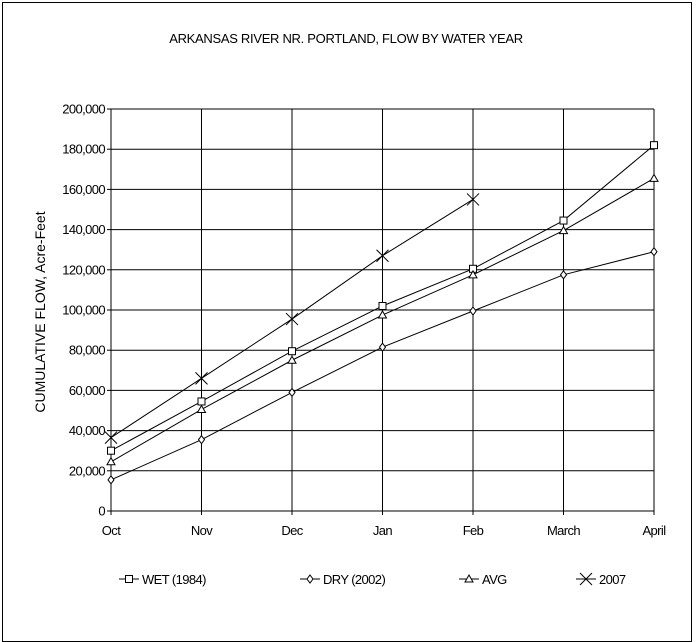  I want to click on y-axis-label: CUMULATIVE FLOW, Acre-Feet, so click(40, 311).